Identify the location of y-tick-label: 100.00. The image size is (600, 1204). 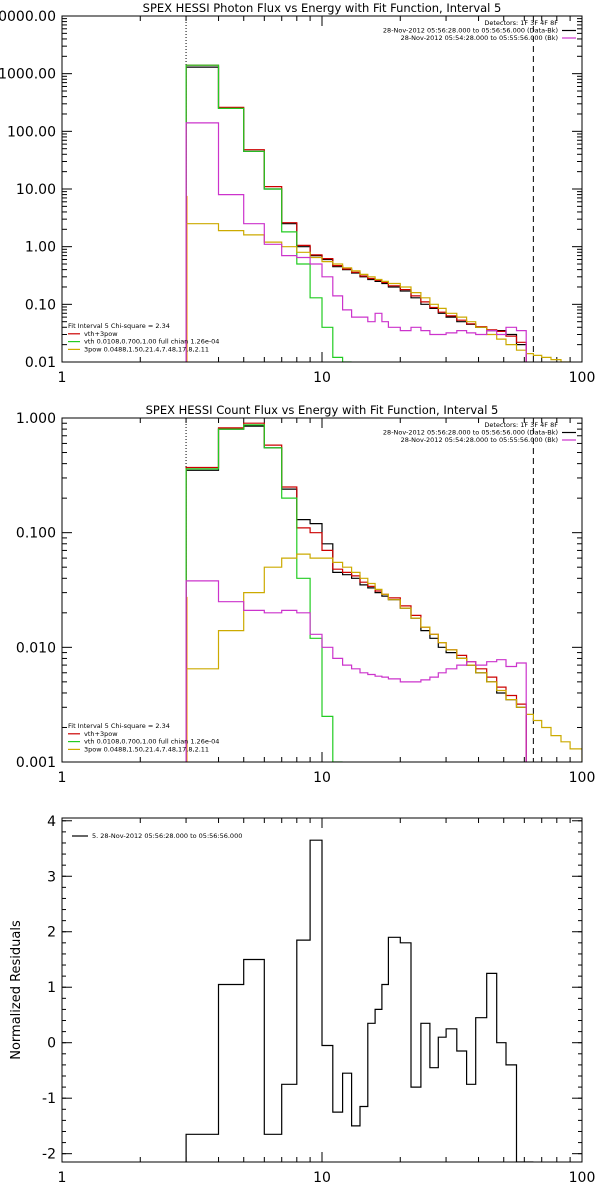
(31, 132).